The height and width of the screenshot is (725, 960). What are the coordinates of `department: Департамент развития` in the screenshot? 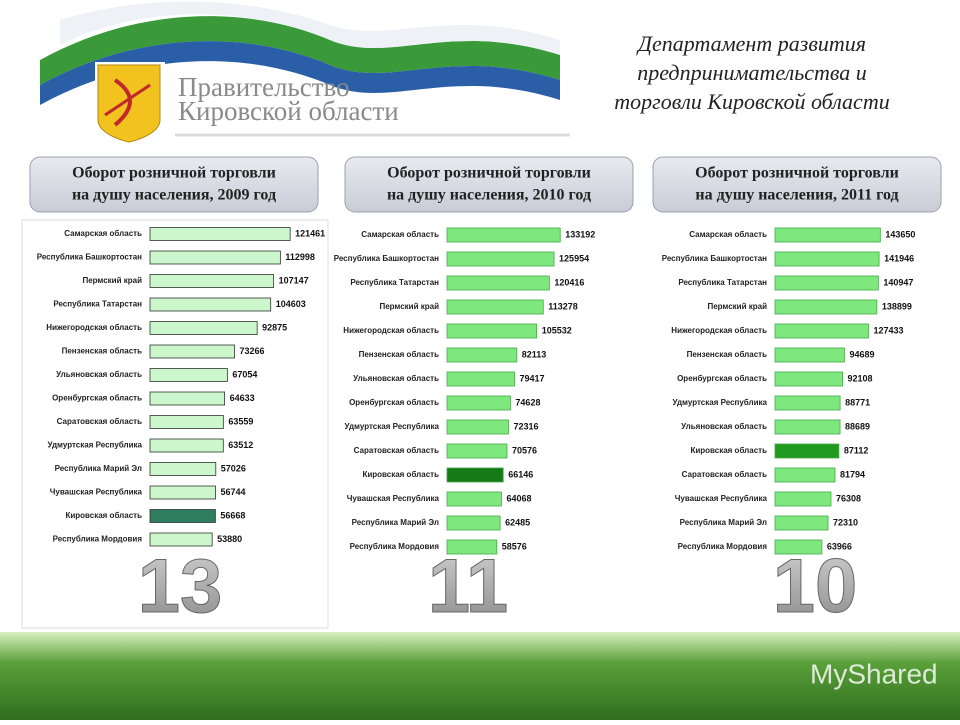 It's located at (751, 43).